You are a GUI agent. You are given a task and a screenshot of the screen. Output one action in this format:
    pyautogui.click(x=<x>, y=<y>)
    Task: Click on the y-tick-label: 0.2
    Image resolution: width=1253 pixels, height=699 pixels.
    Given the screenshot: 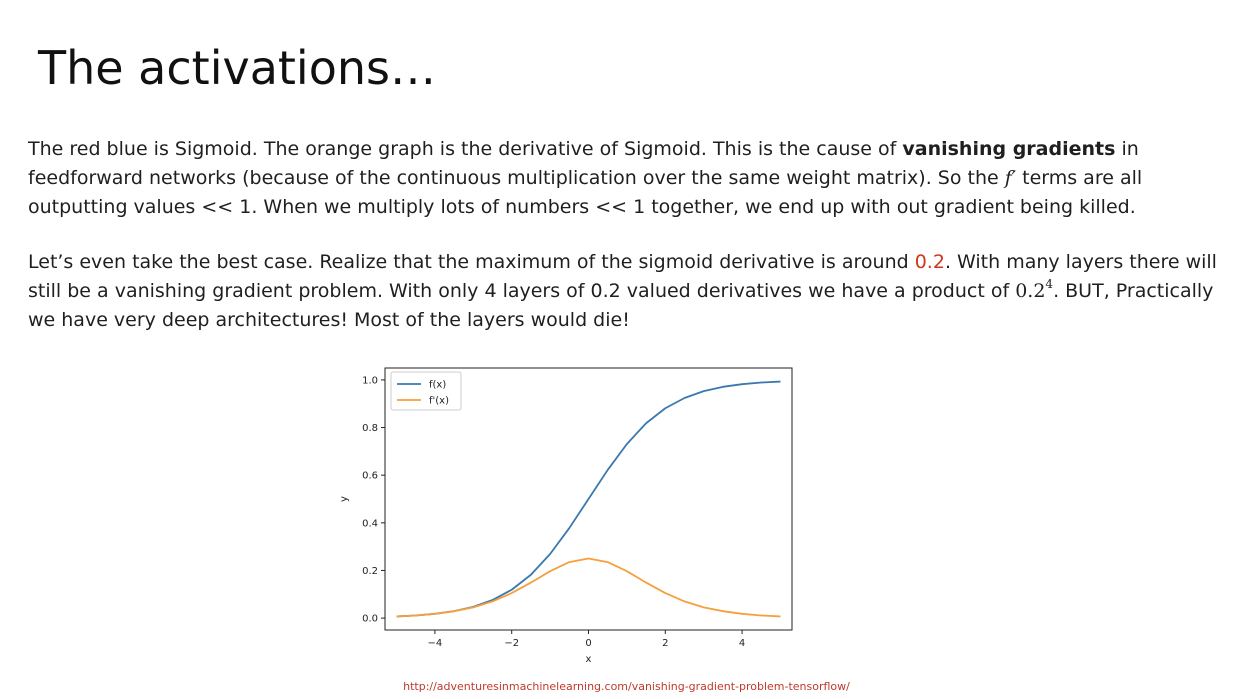 What is the action you would take?
    pyautogui.click(x=370, y=571)
    